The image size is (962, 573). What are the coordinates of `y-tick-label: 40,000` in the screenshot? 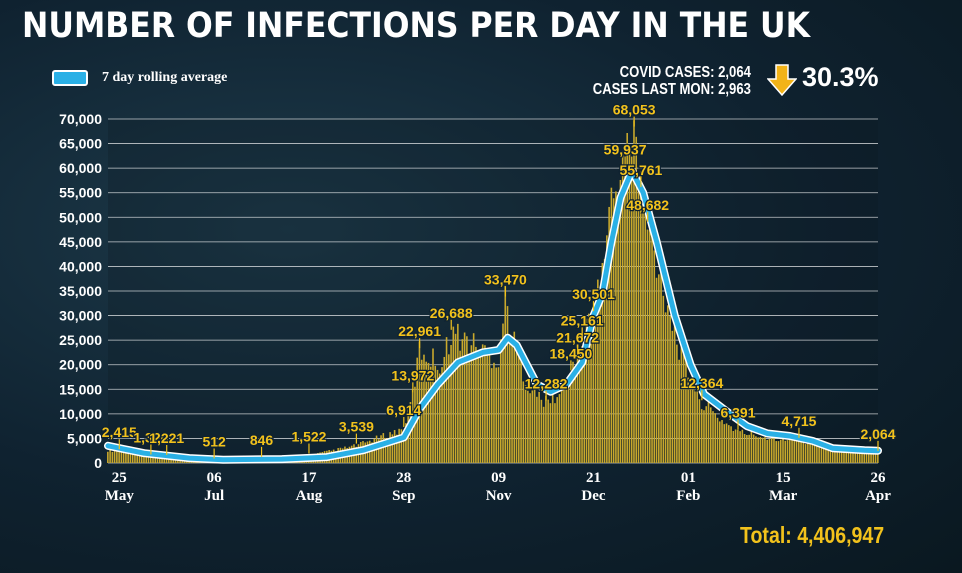 It's located at (80, 266).